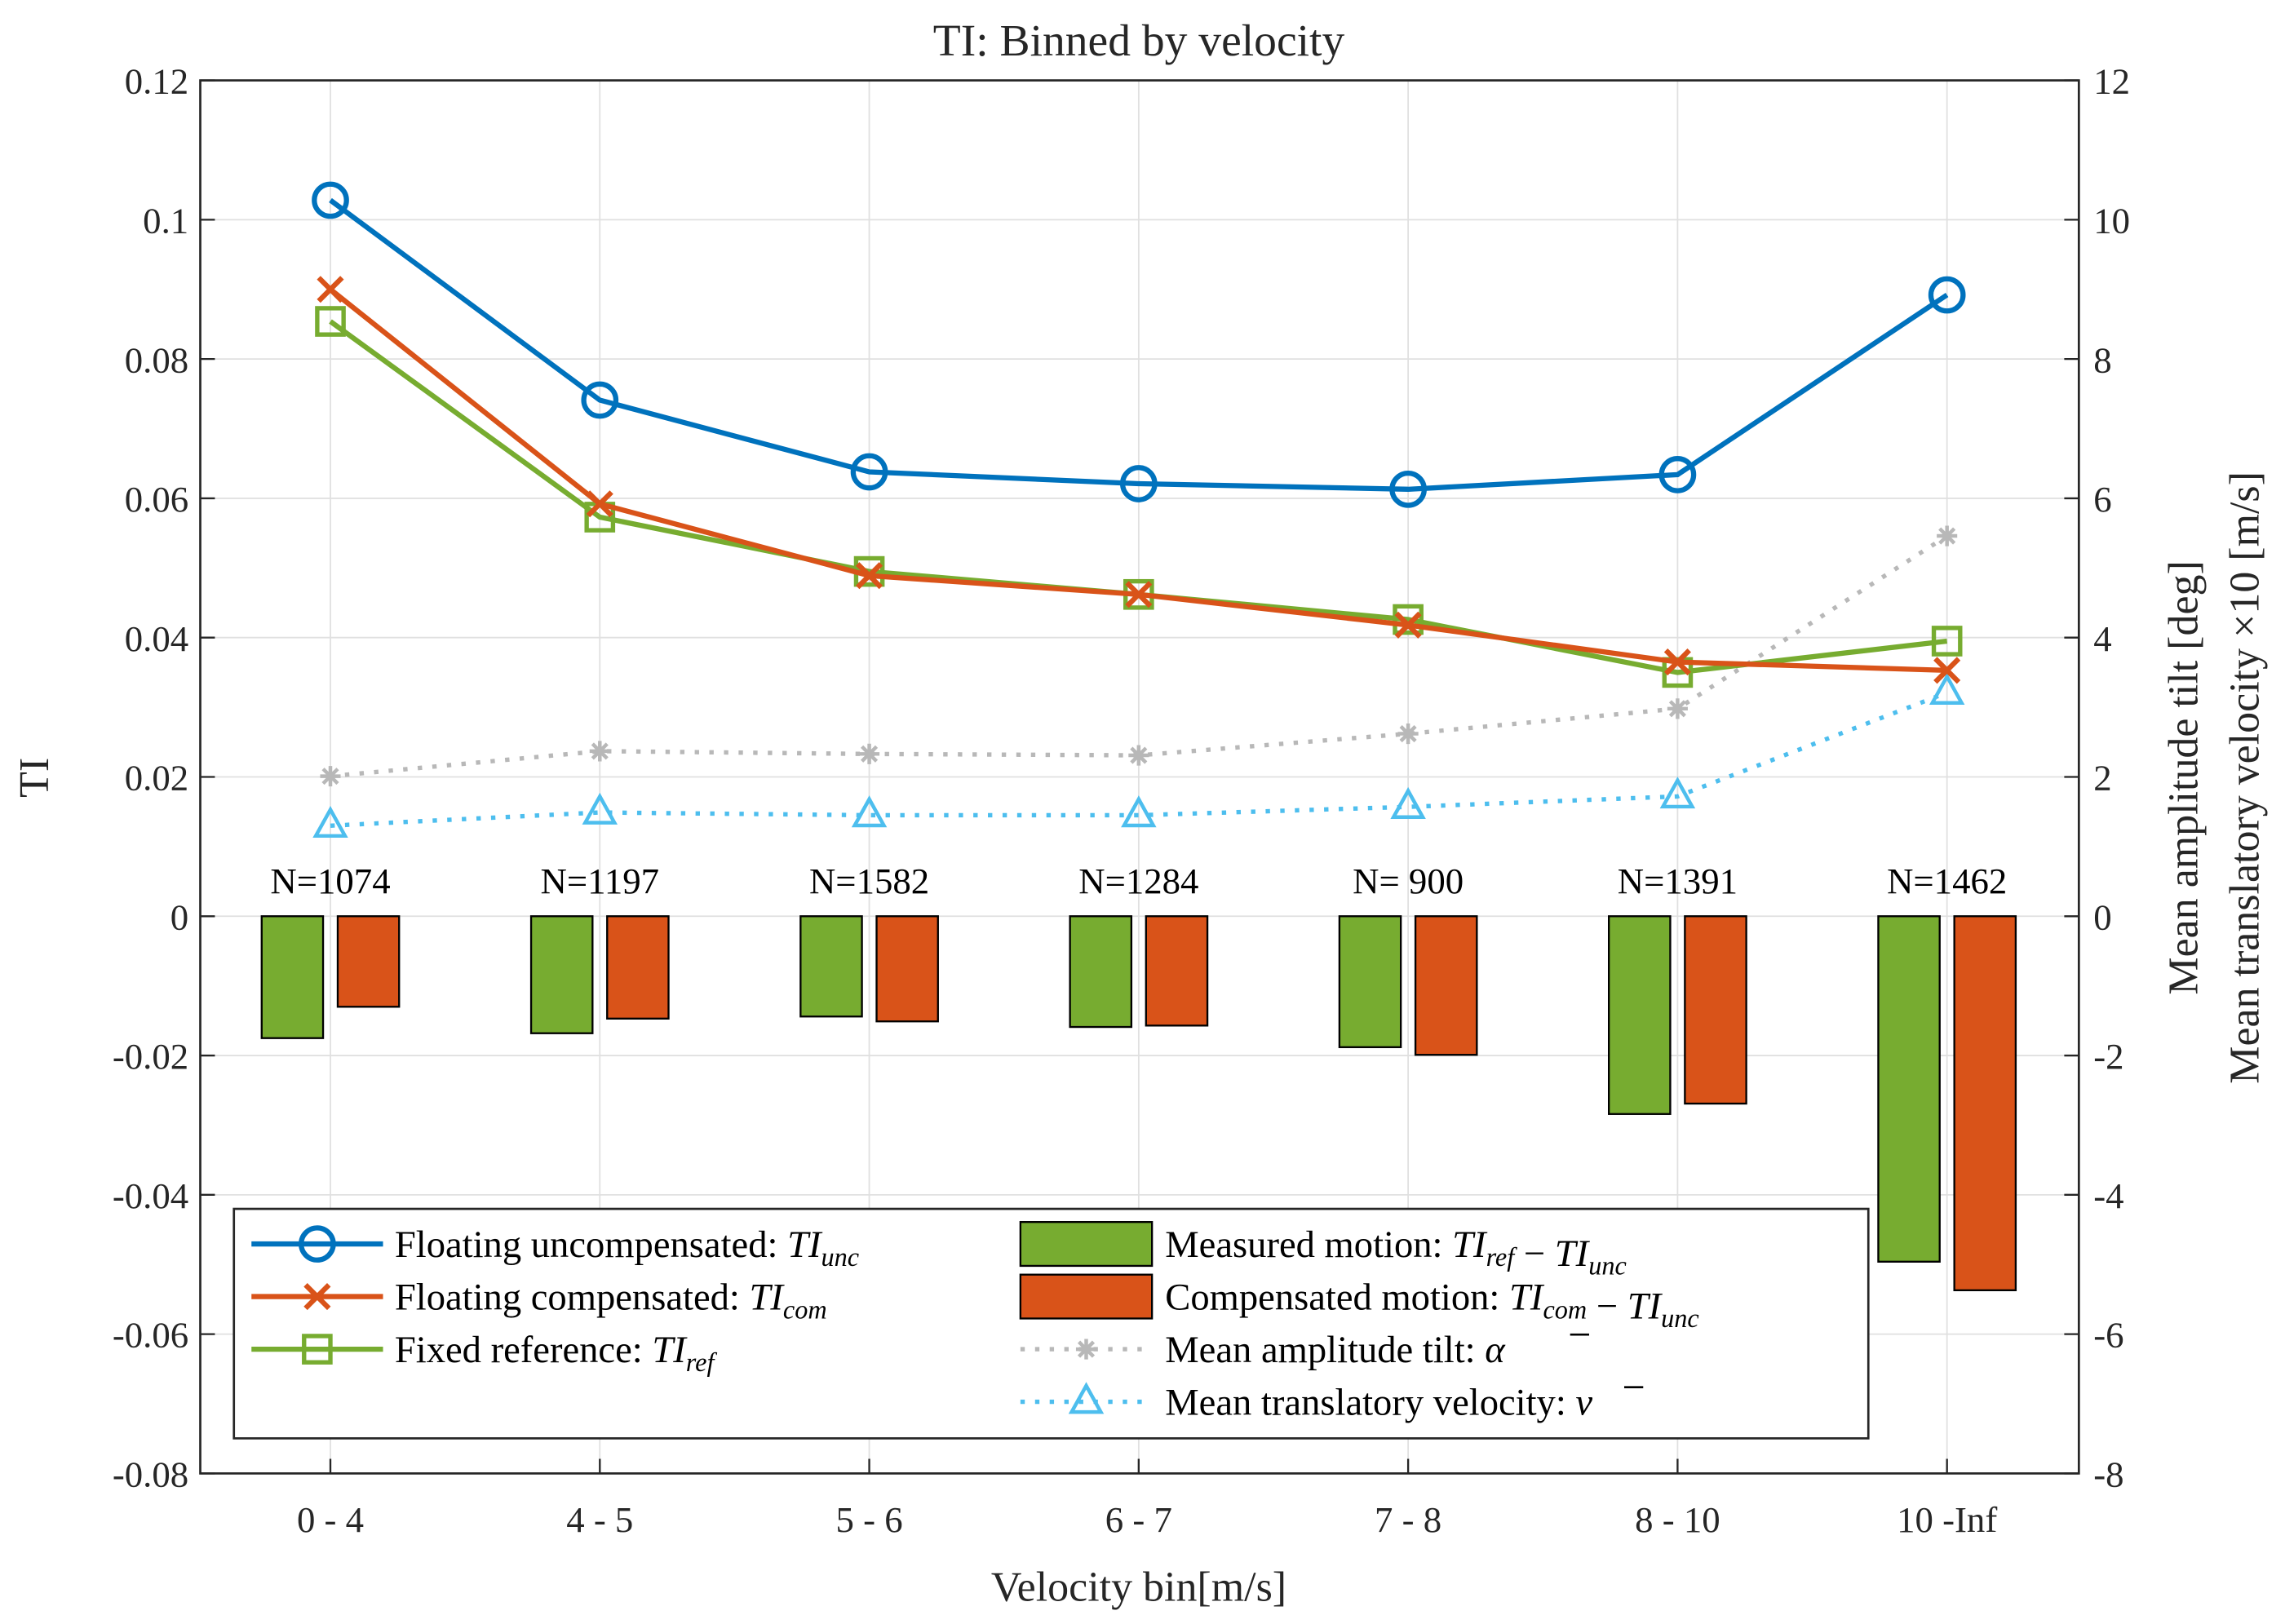 The width and height of the screenshot is (2285, 1624). Describe the element at coordinates (1678, 881) in the screenshot. I see `count-label: N=1391` at that location.